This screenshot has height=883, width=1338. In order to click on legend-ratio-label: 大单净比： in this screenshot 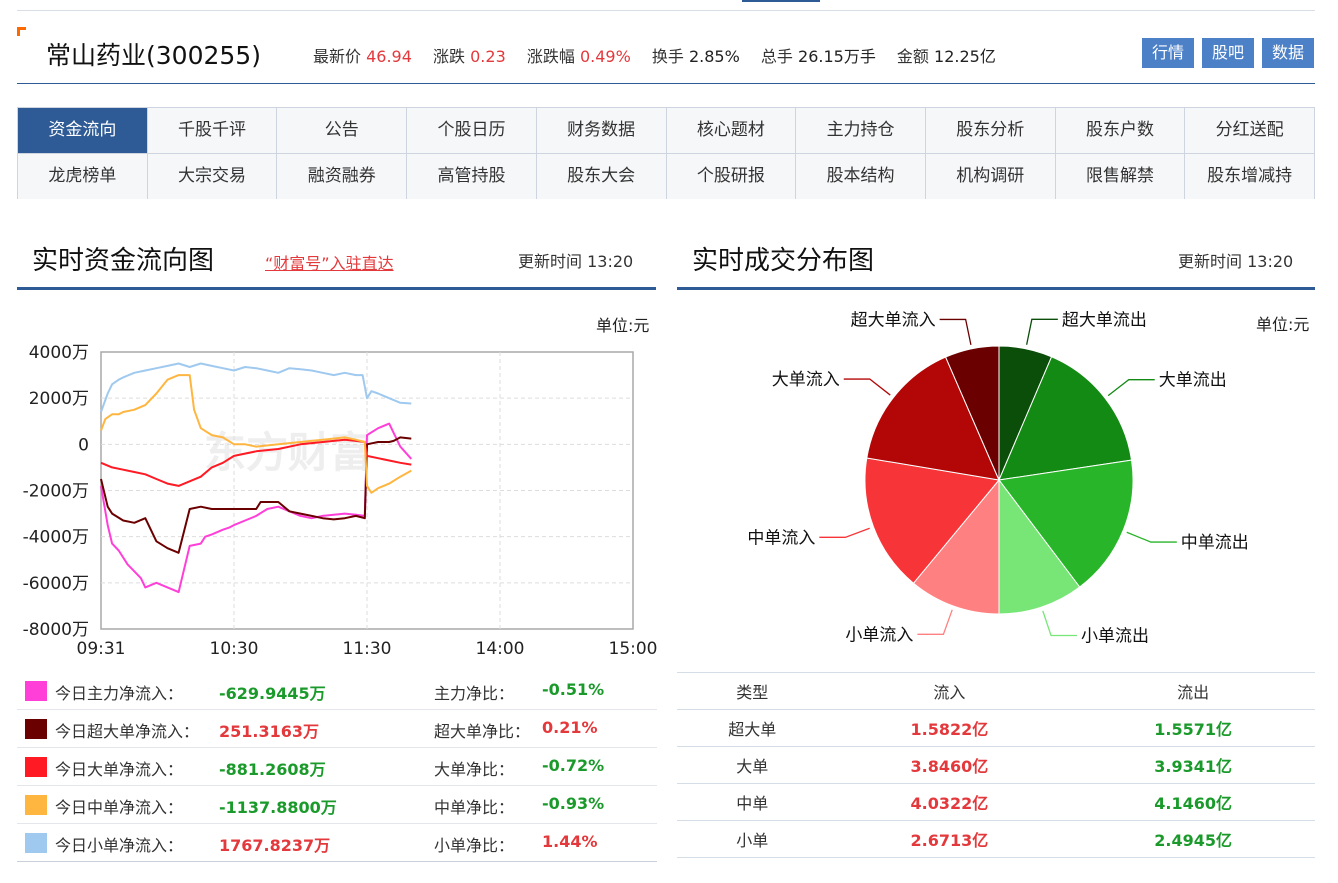, I will do `click(474, 769)`.